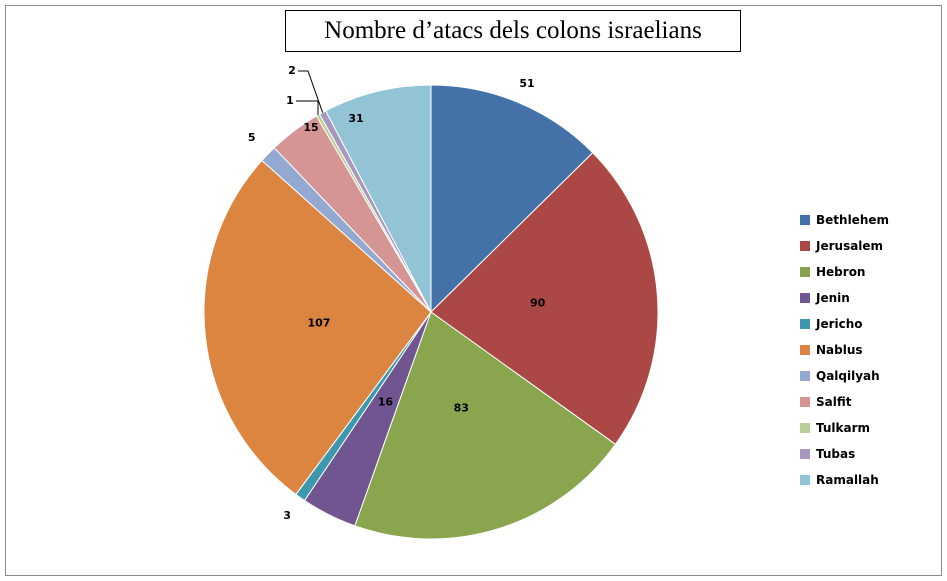  I want to click on legend-item-ramallah: Ramallah, so click(865, 480).